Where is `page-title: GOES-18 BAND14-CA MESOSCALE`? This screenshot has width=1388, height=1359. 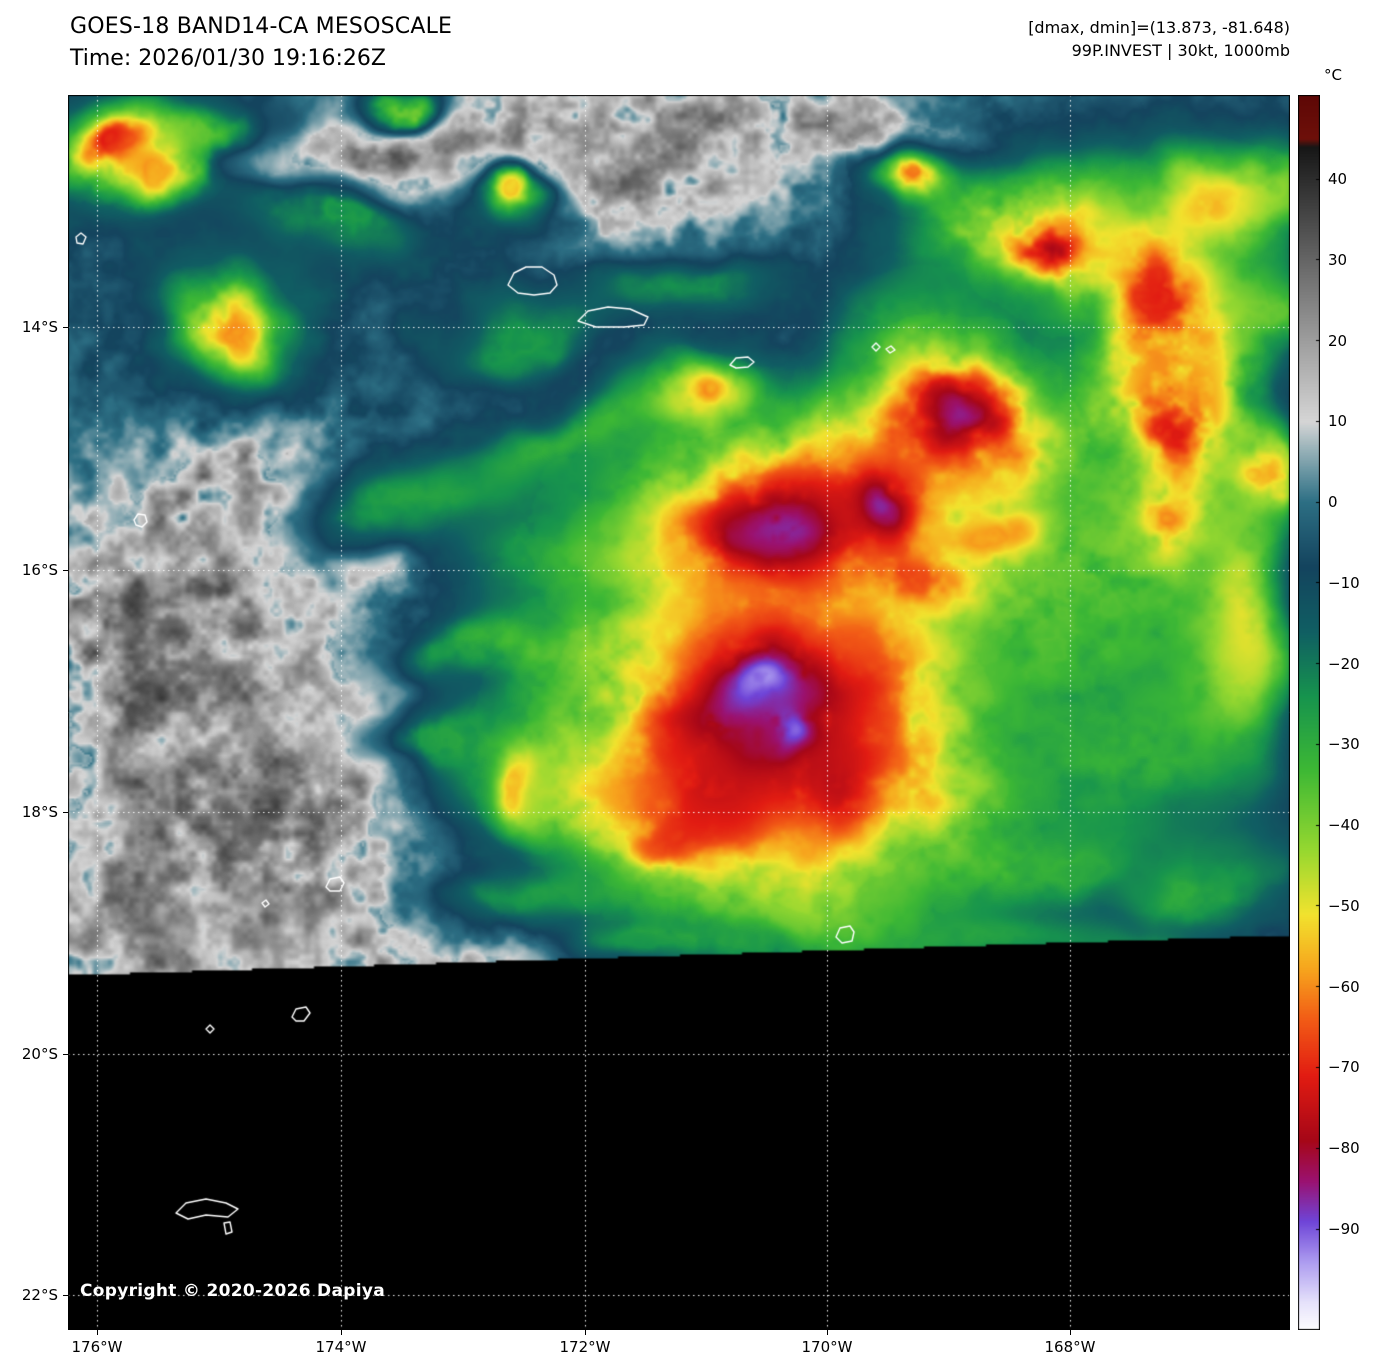 page-title: GOES-18 BAND14-CA MESOSCALE is located at coordinates (261, 26).